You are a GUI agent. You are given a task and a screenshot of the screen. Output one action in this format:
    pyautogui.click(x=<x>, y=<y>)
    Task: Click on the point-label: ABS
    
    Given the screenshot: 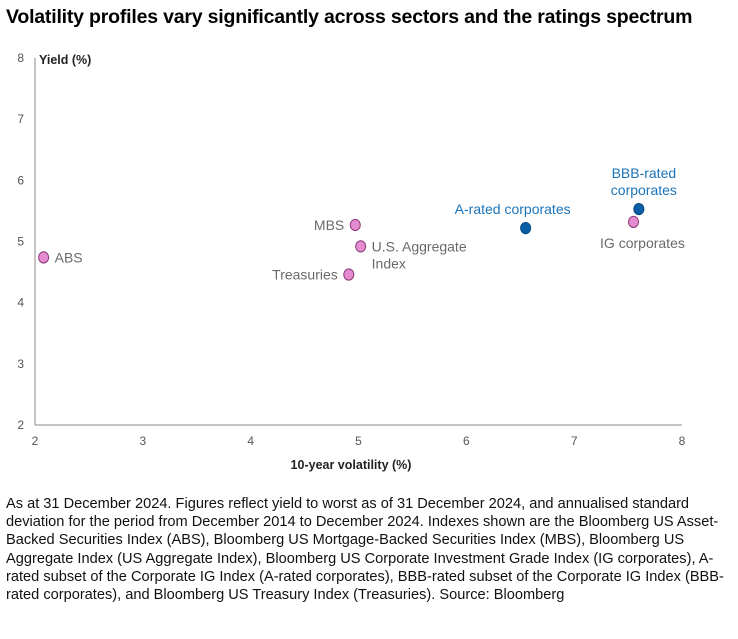 What is the action you would take?
    pyautogui.click(x=69, y=257)
    